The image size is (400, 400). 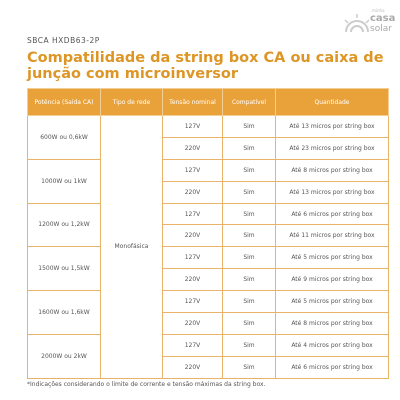 I want to click on power-cell: 600W ou 0,6kW, so click(x=64, y=137).